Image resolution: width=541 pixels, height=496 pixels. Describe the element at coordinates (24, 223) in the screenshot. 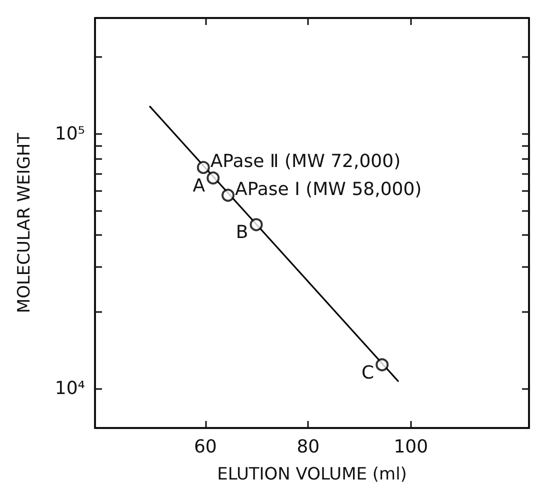

I see `y-axis-title: MOLECULAR WEIGHT` at that location.